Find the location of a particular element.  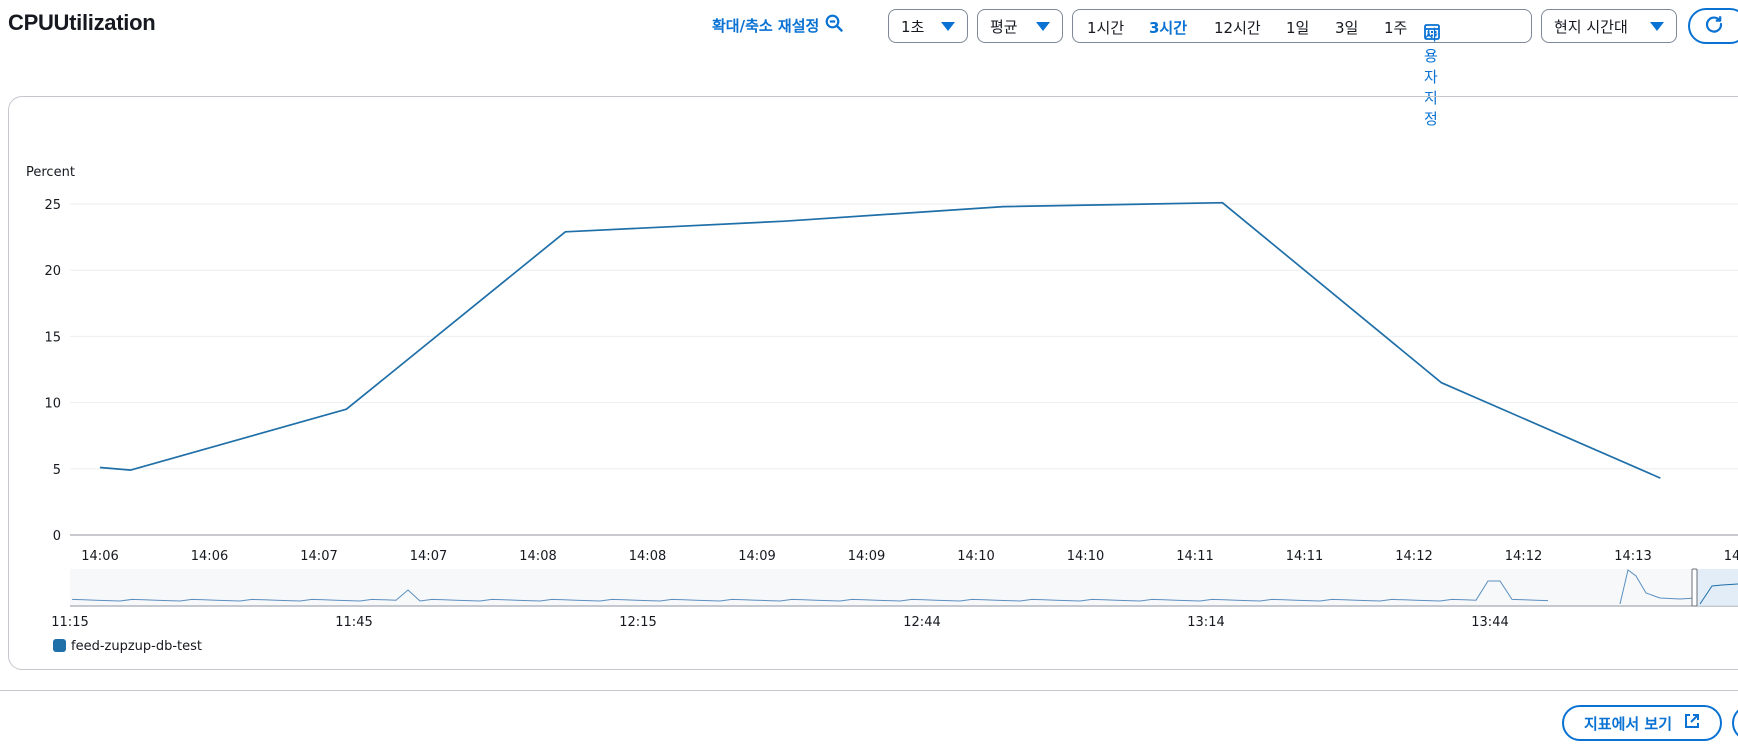

navigator-handle is located at coordinates (1694, 587).